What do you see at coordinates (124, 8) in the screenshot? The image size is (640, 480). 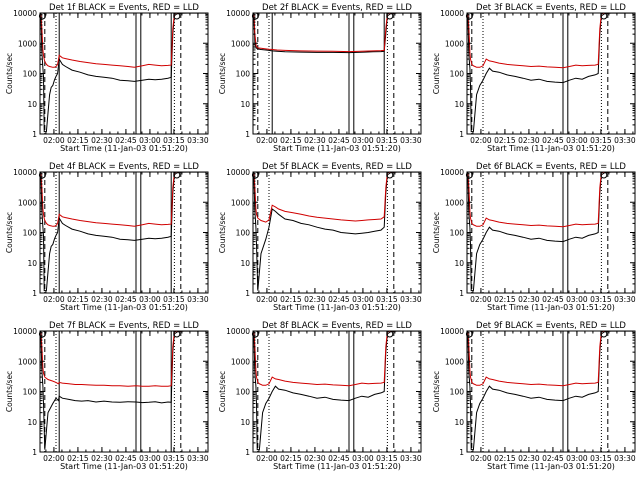 I see `panel-title: Det 1f BLACK = Events, RED = LLD` at bounding box center [124, 8].